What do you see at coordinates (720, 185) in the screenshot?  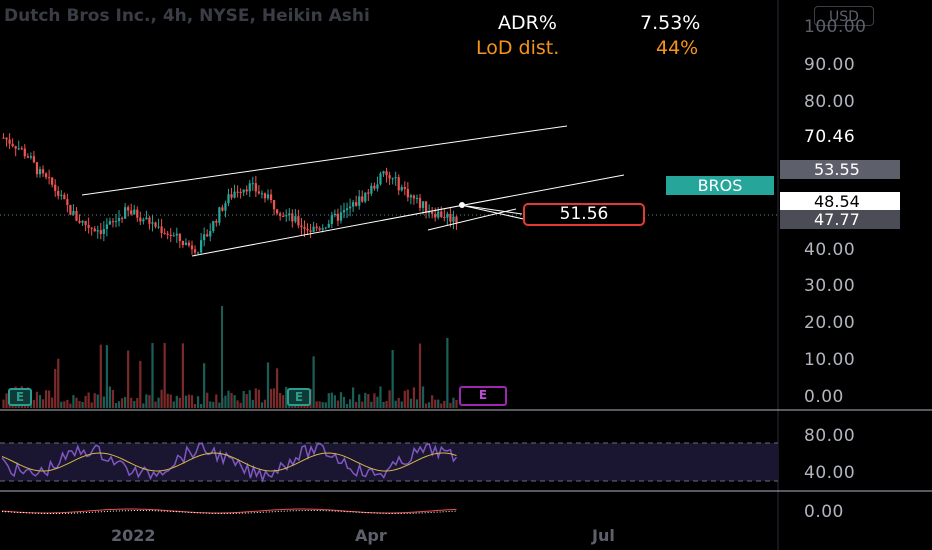 I see `symbol-tag: BROS` at bounding box center [720, 185].